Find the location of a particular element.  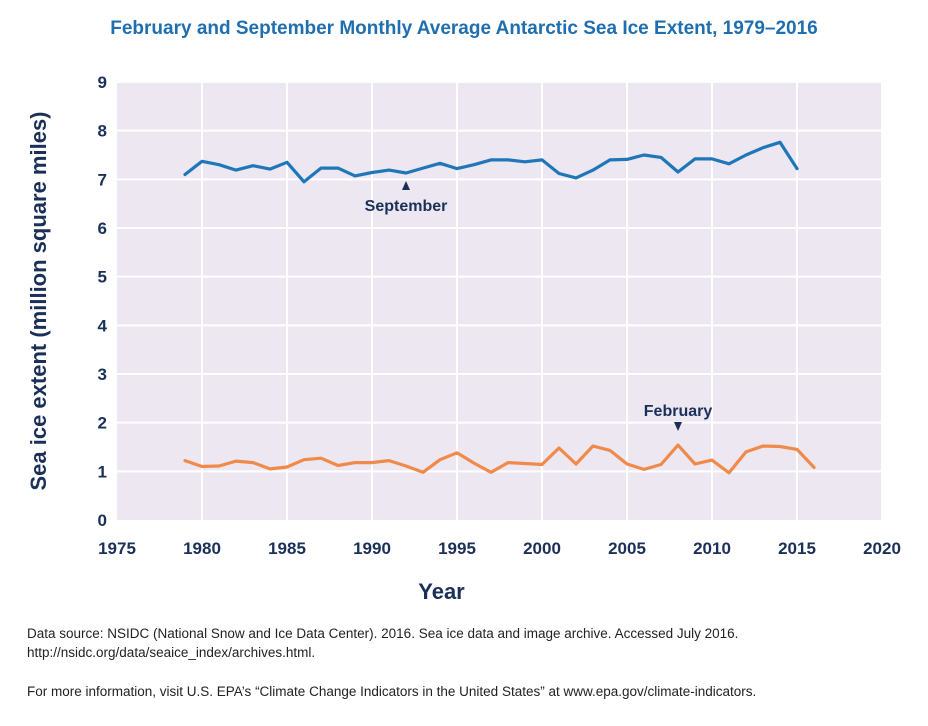

annotations: September February is located at coordinates (539, 306).